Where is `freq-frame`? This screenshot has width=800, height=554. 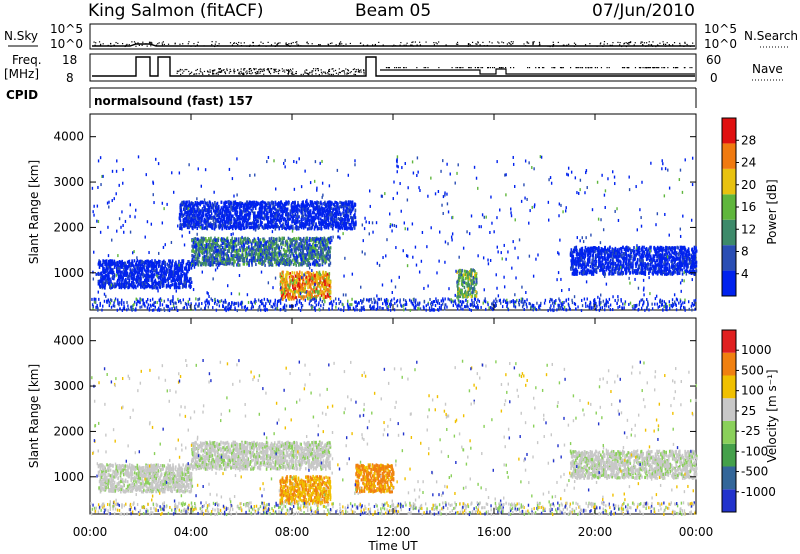 freq-frame is located at coordinates (393, 67).